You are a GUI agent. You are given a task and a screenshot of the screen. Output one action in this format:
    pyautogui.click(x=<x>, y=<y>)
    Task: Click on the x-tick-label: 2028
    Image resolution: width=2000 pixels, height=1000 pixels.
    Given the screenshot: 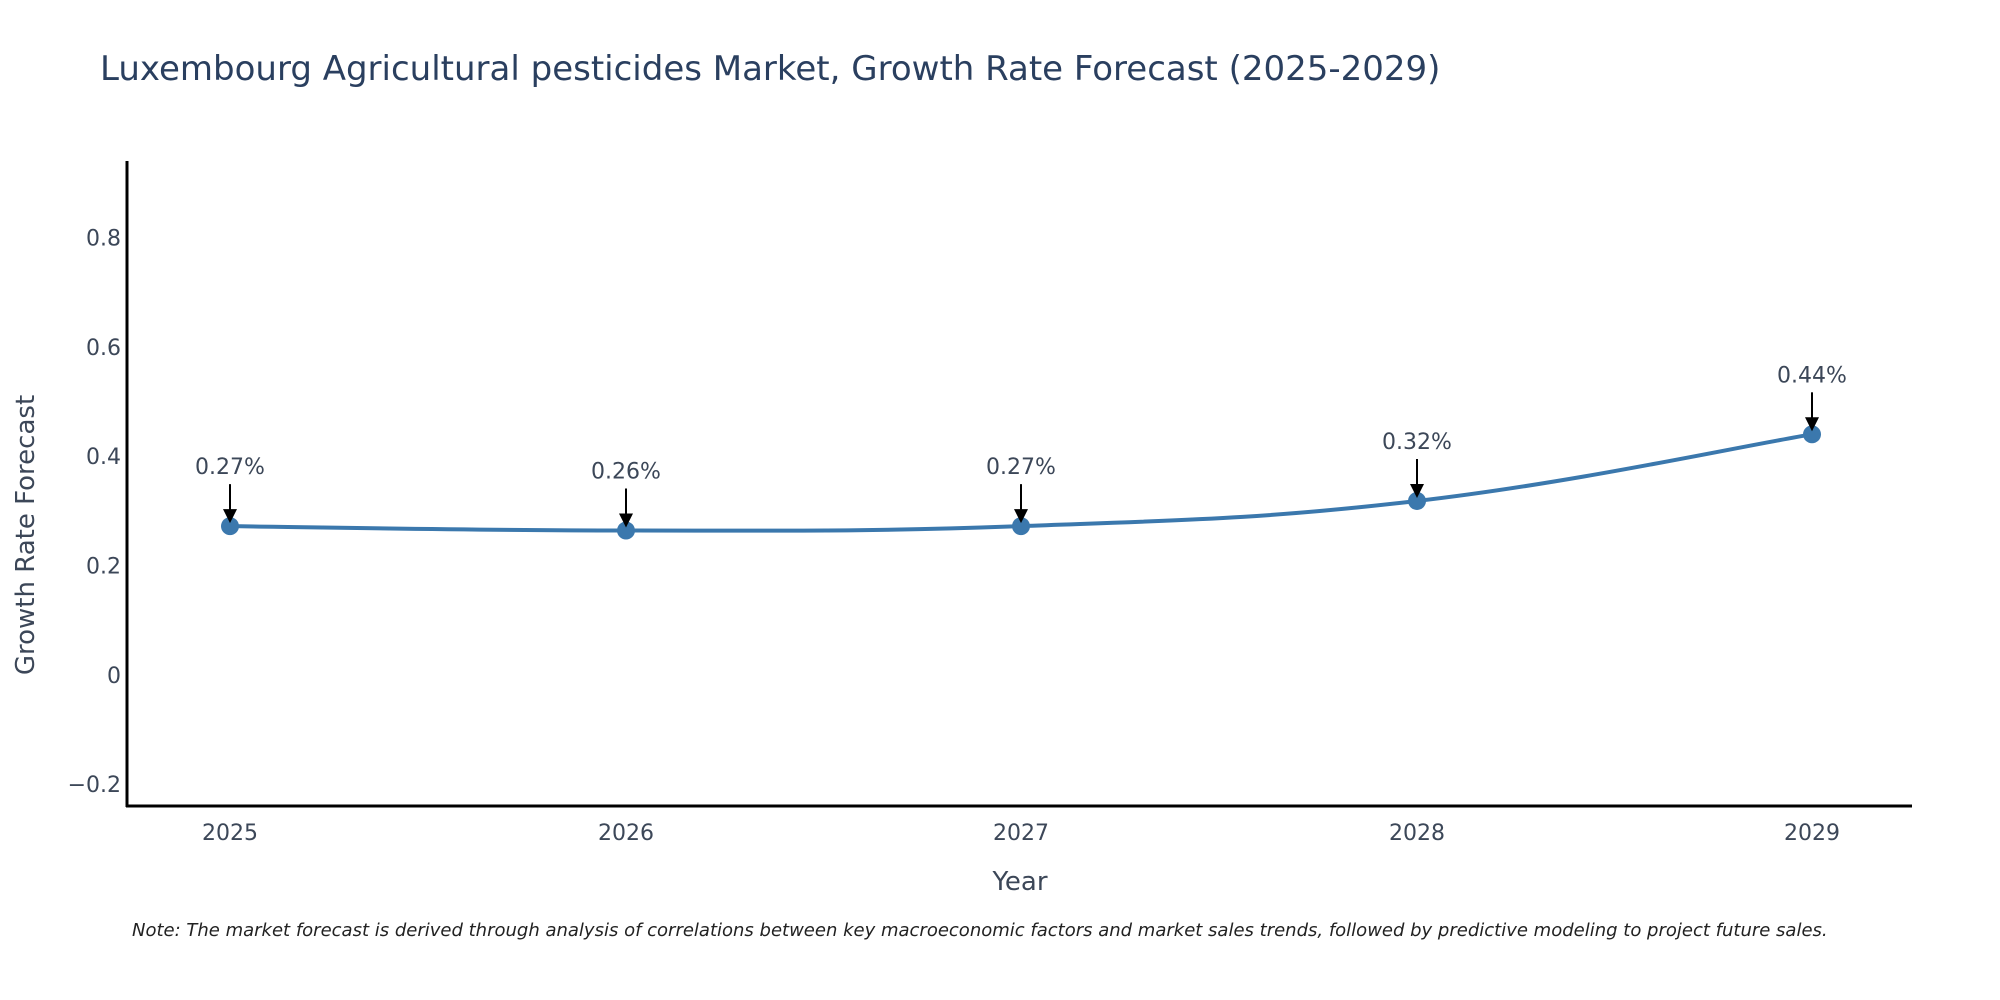 What is the action you would take?
    pyautogui.click(x=1417, y=833)
    